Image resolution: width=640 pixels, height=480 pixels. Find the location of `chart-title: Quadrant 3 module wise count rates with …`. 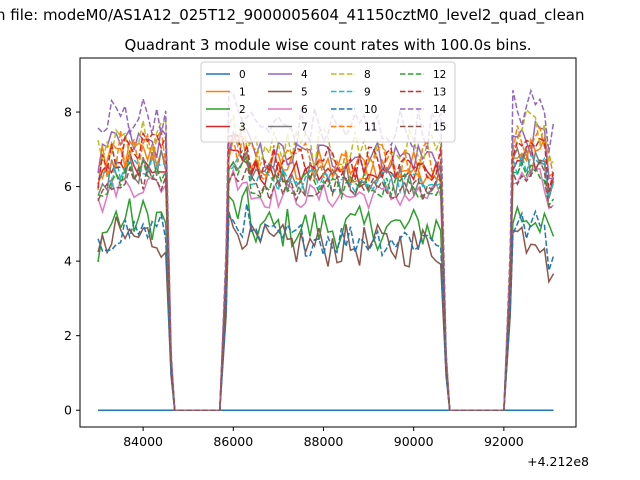

chart-title: Quadrant 3 module wise count rates with … is located at coordinates (327, 45).